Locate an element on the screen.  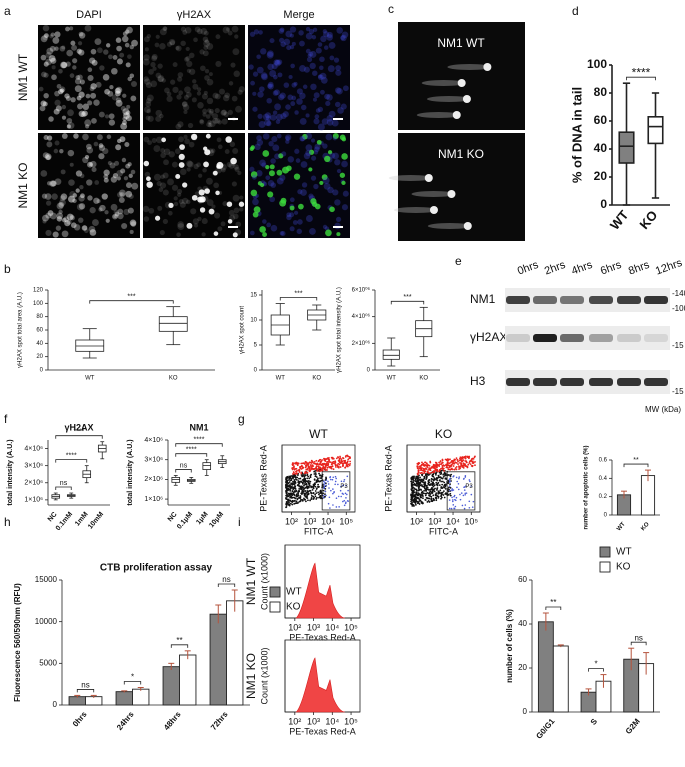
y-tick-label: 0 is located at coordinates (603, 204).